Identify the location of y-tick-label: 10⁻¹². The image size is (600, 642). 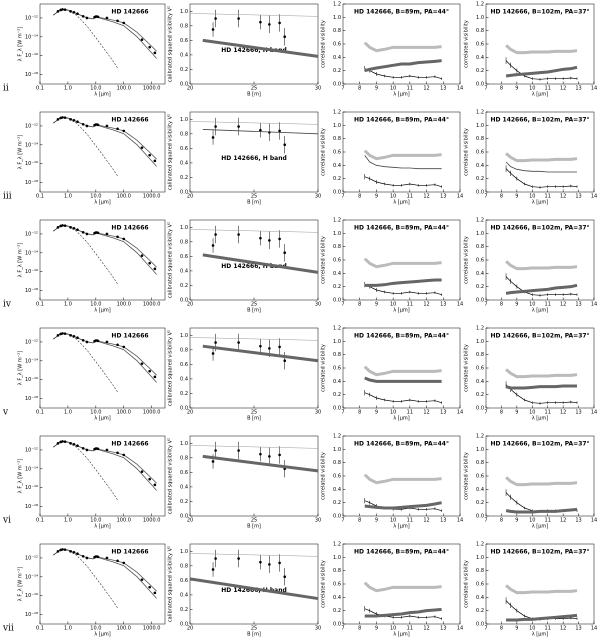
(31, 126).